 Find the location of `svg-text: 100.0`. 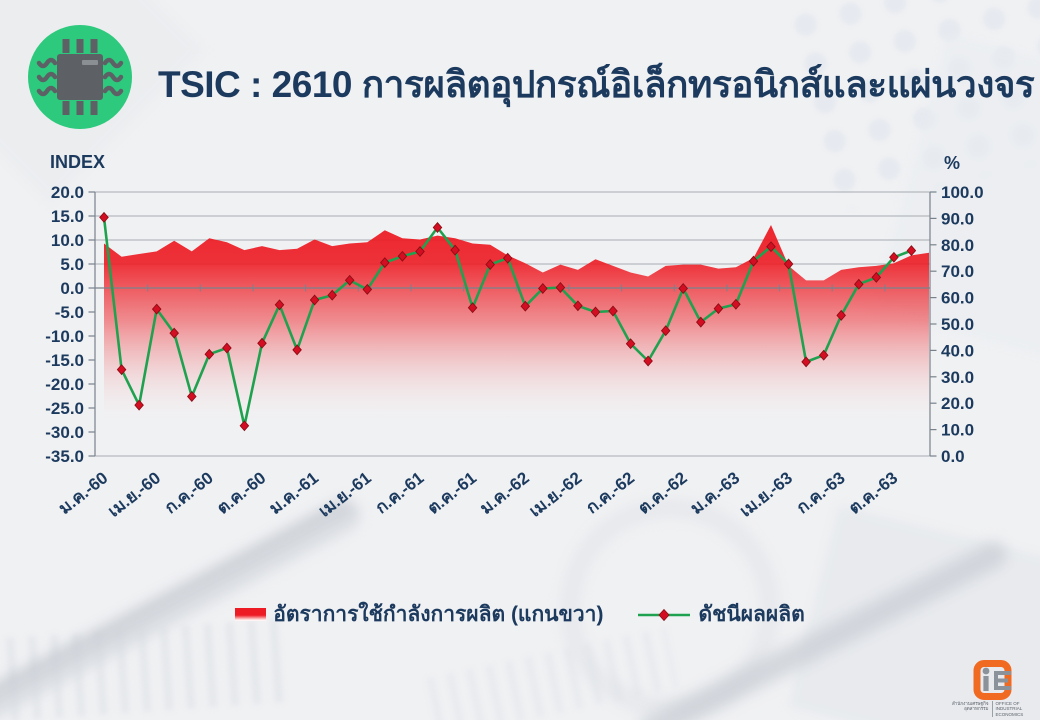

svg-text: 100.0 is located at coordinates (962, 192).